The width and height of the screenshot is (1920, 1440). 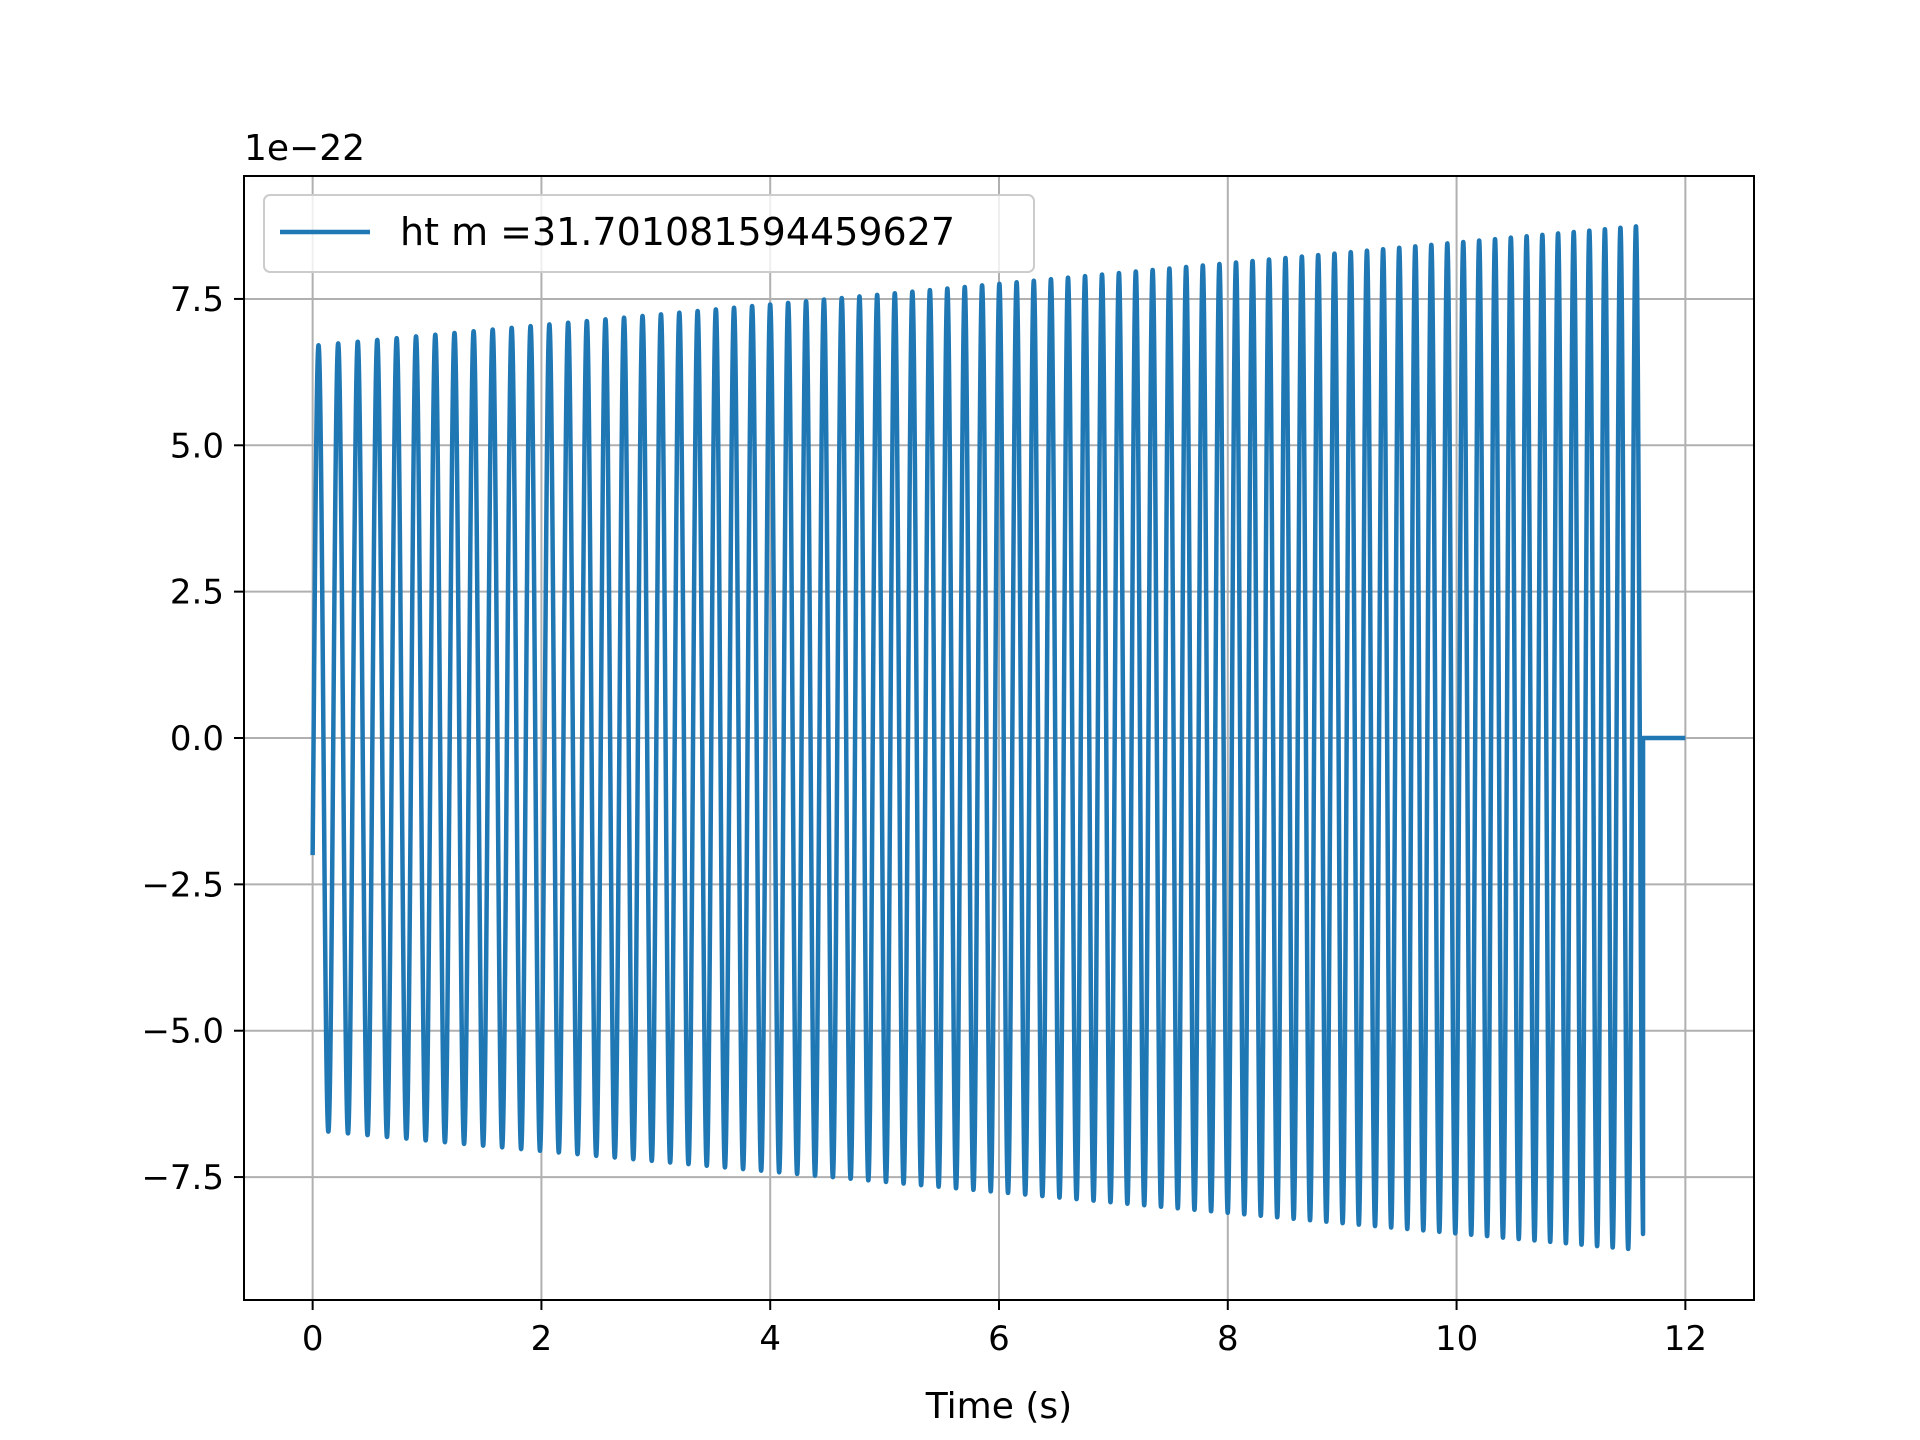 I want to click on y-tick-label: −2.5, so click(x=182, y=885).